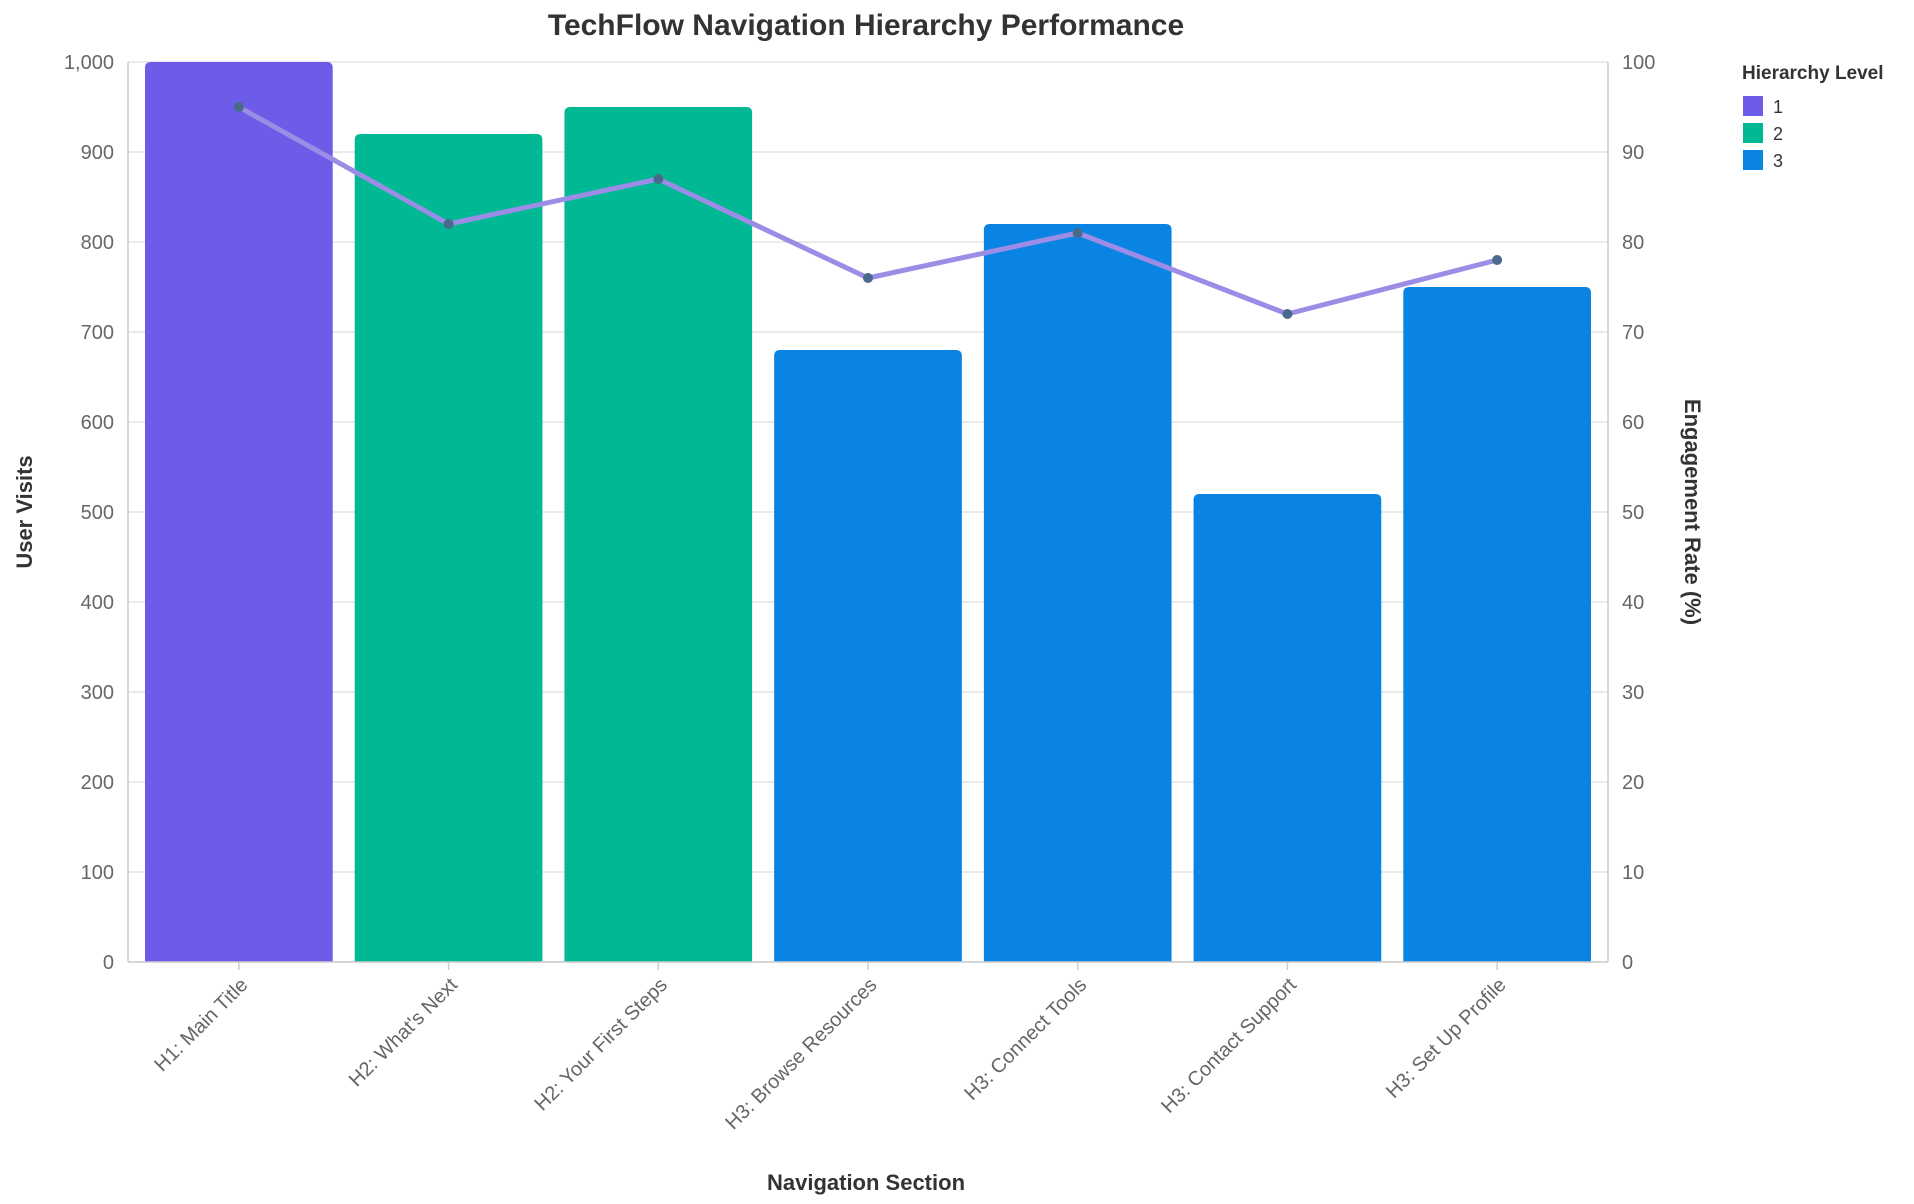 The height and width of the screenshot is (1204, 1914). Describe the element at coordinates (89, 63) in the screenshot. I see `y-tick-label: 1,000` at that location.